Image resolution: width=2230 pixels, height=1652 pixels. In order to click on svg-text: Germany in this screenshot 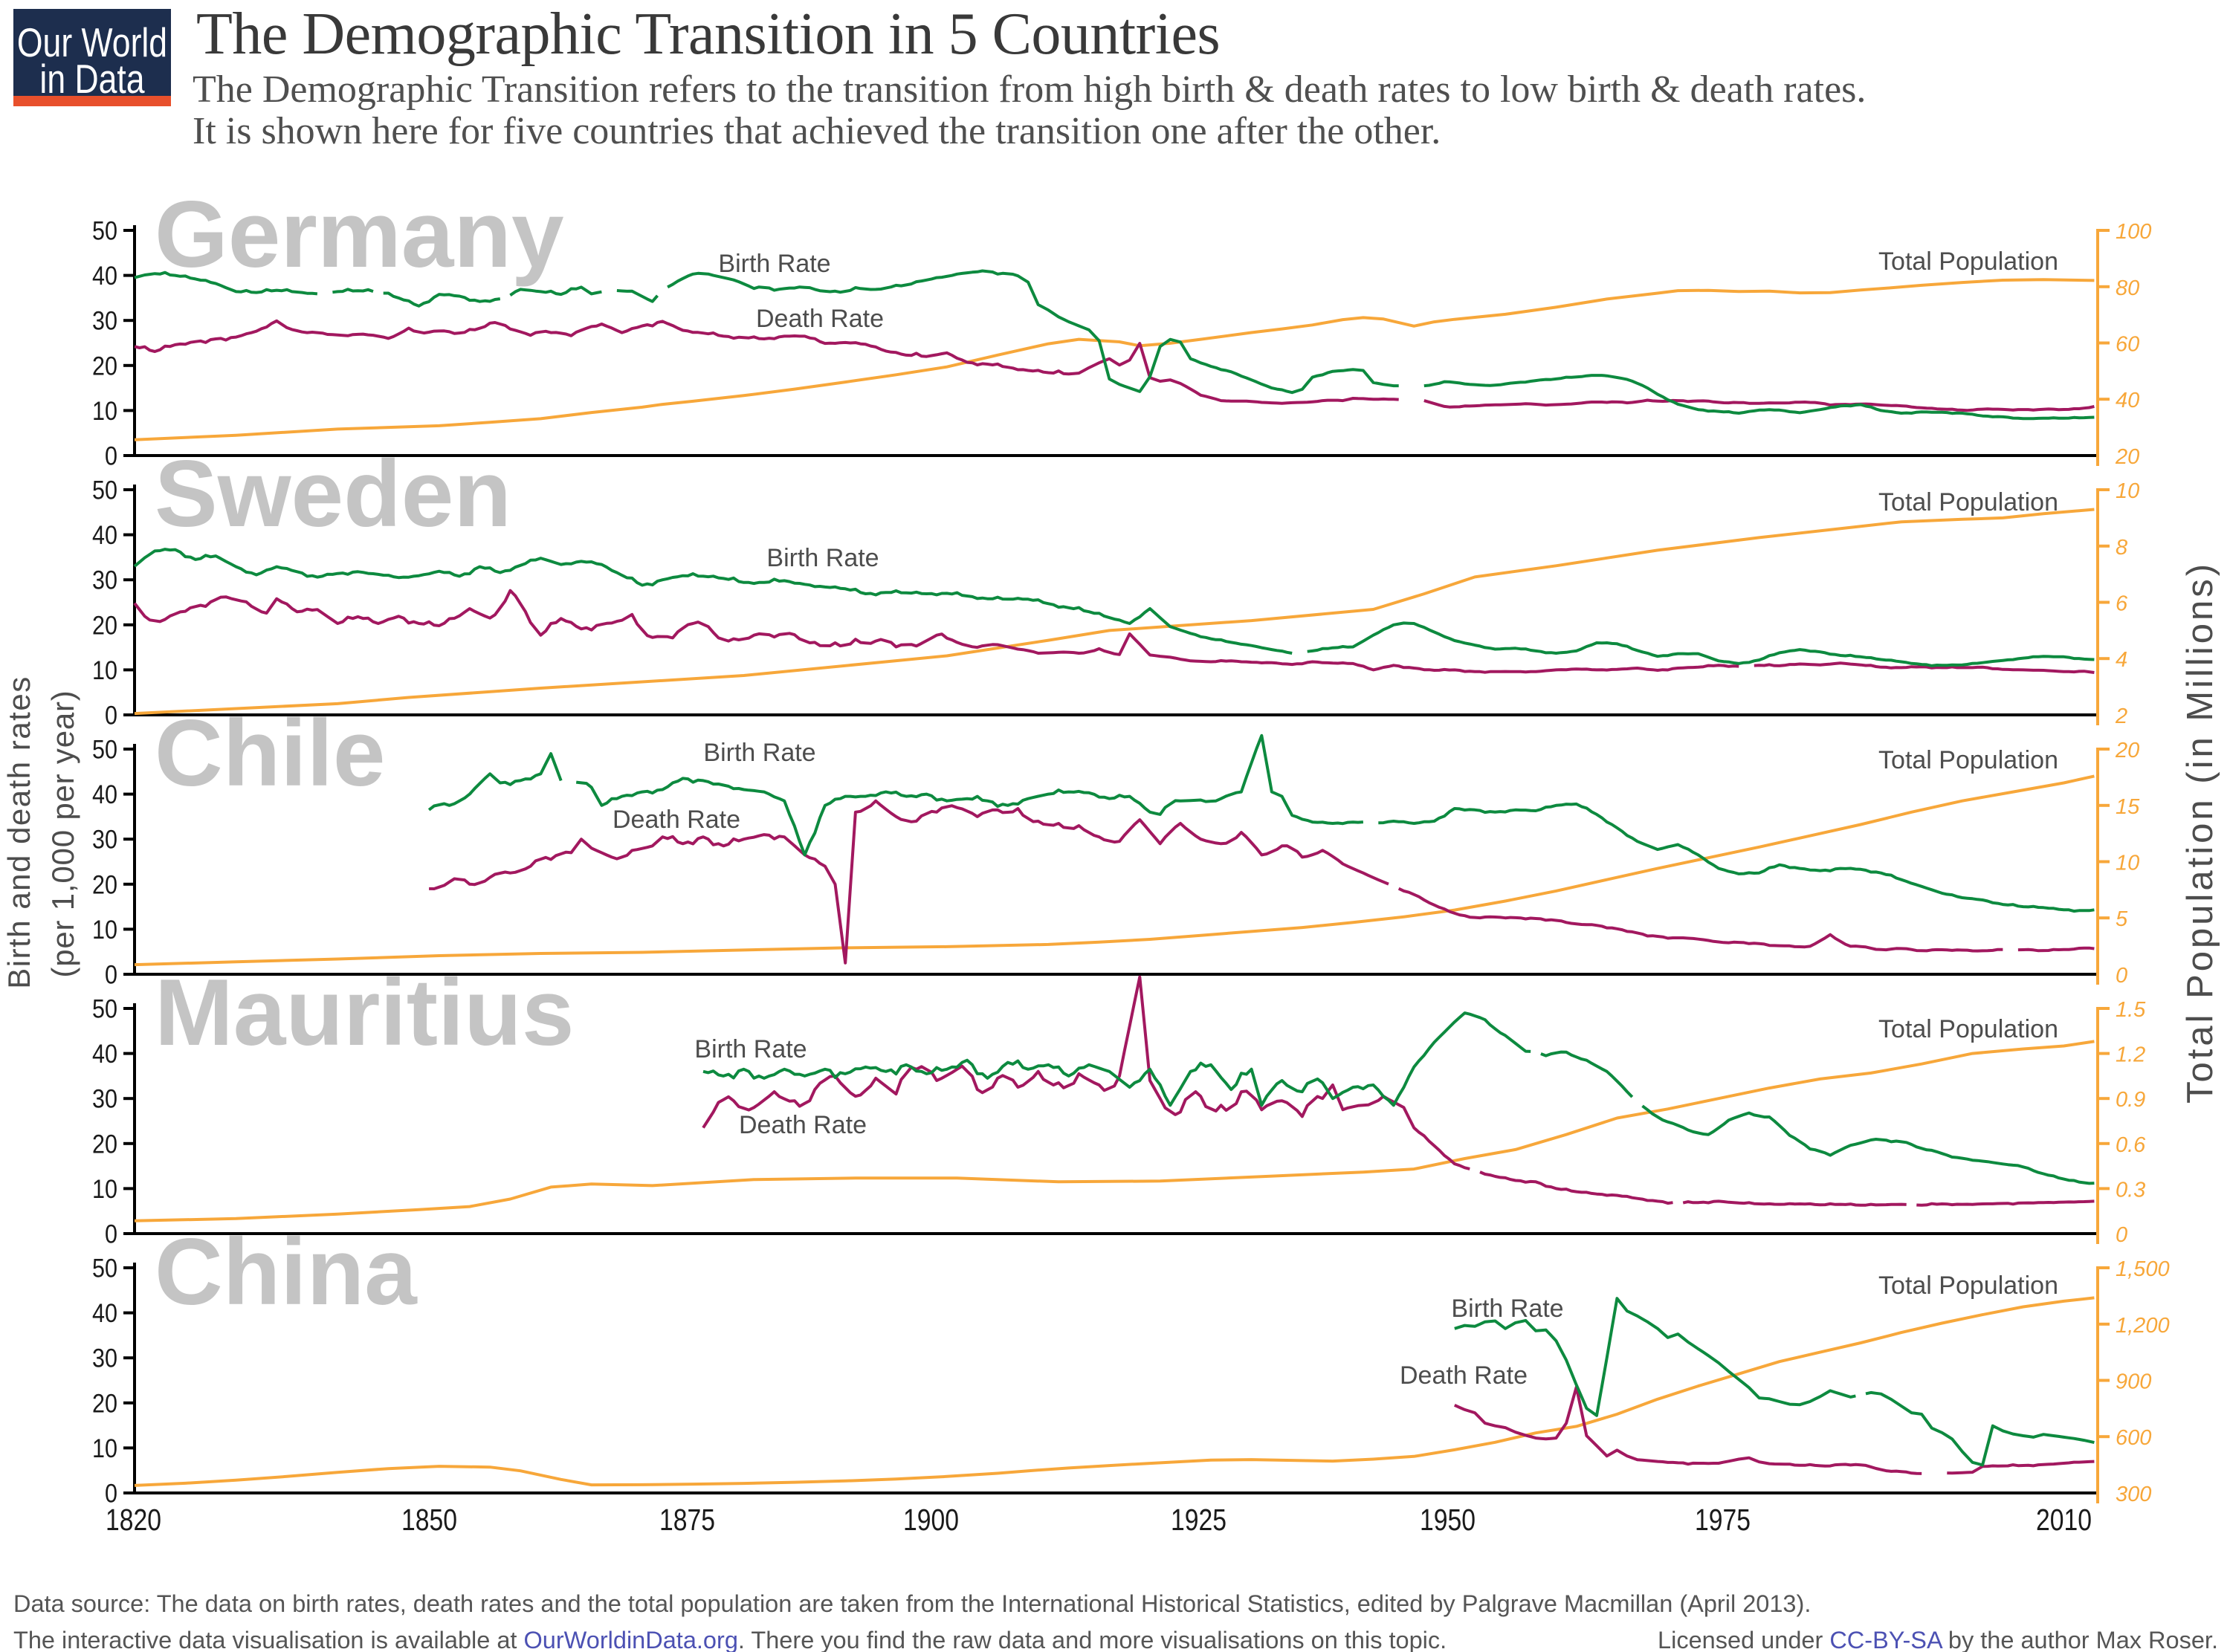, I will do `click(359, 234)`.